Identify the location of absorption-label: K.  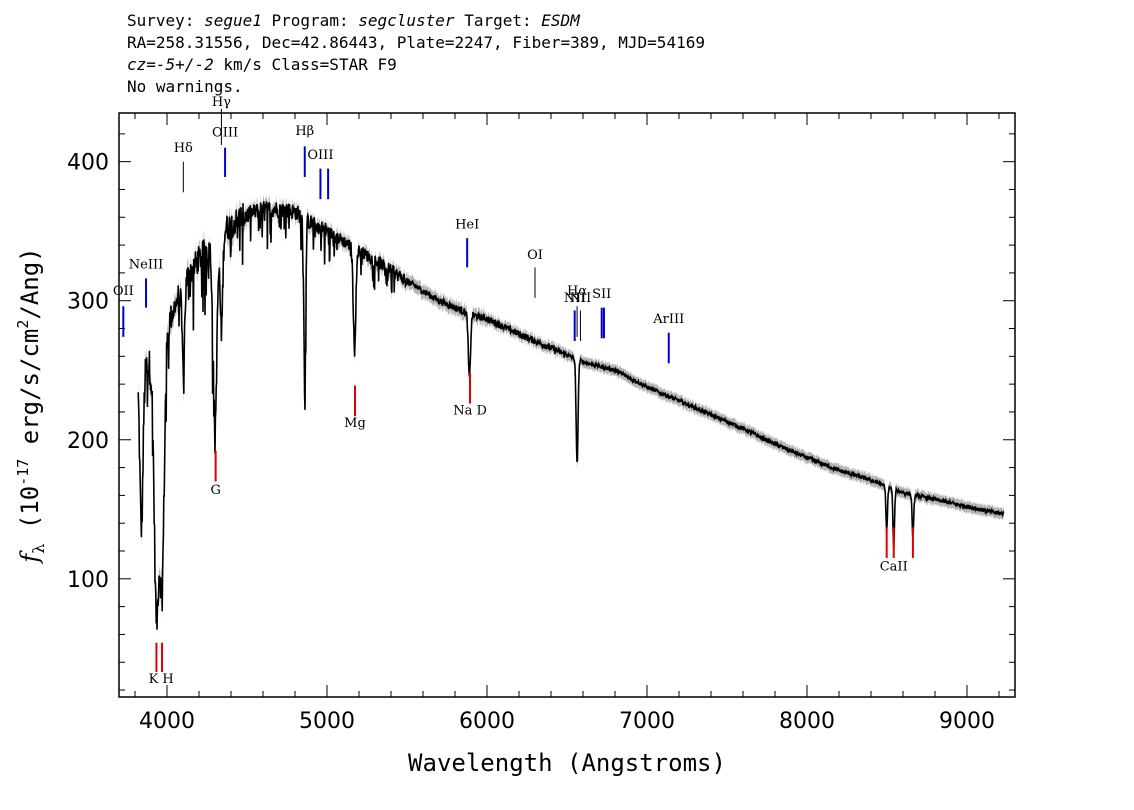
(154, 679).